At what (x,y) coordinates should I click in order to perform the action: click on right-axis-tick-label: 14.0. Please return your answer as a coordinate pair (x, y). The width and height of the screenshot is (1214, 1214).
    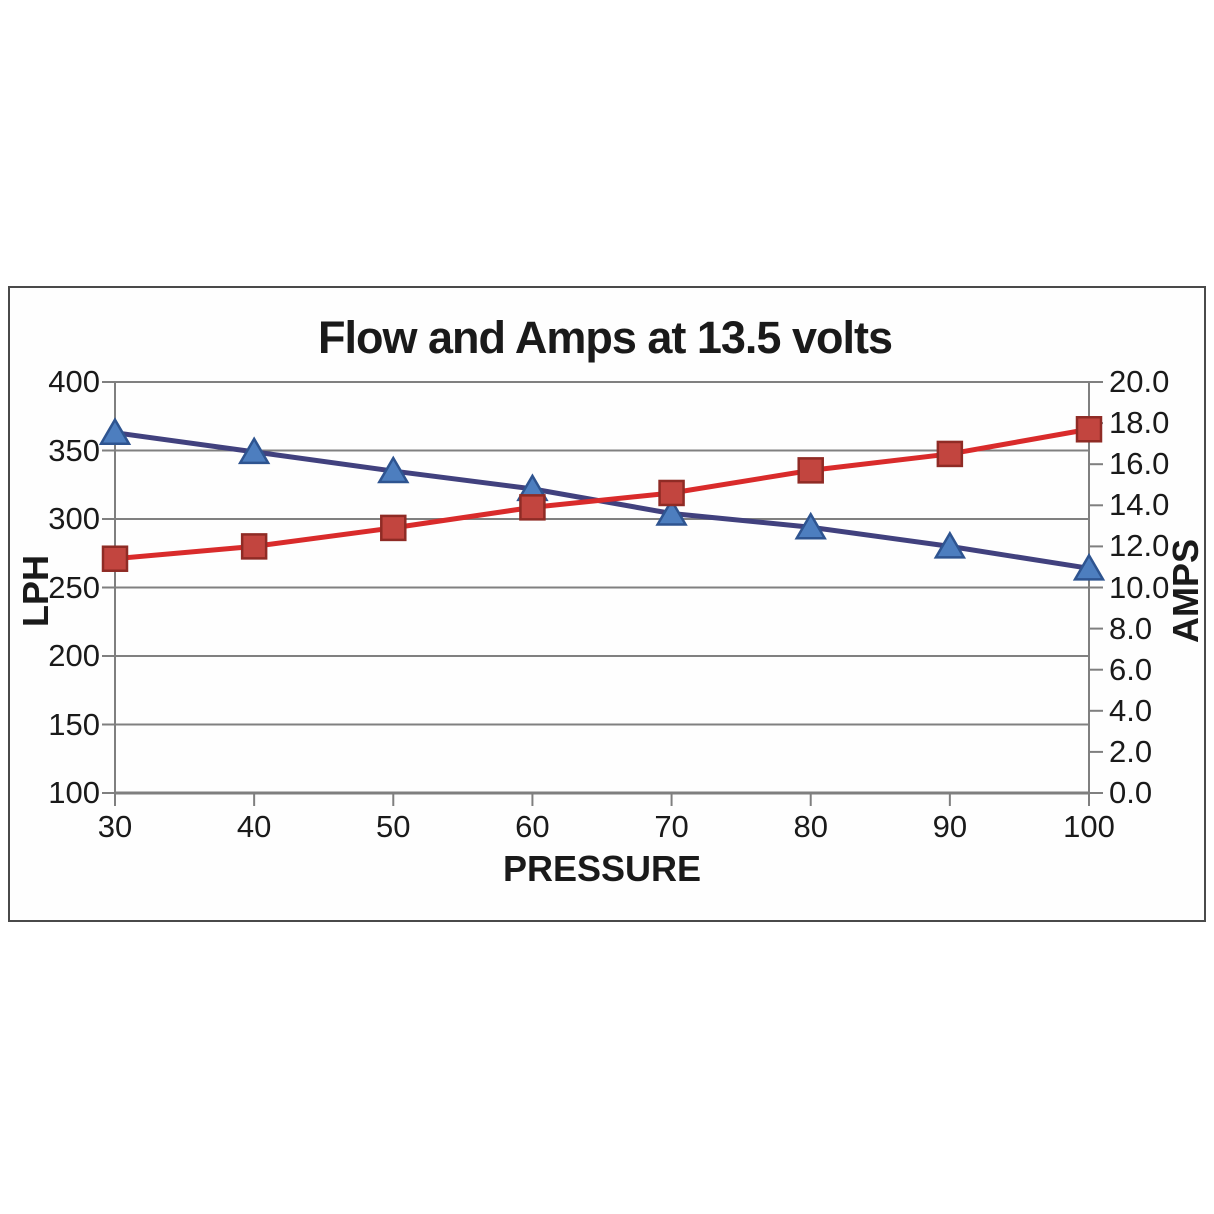
    Looking at the image, I should click on (1139, 505).